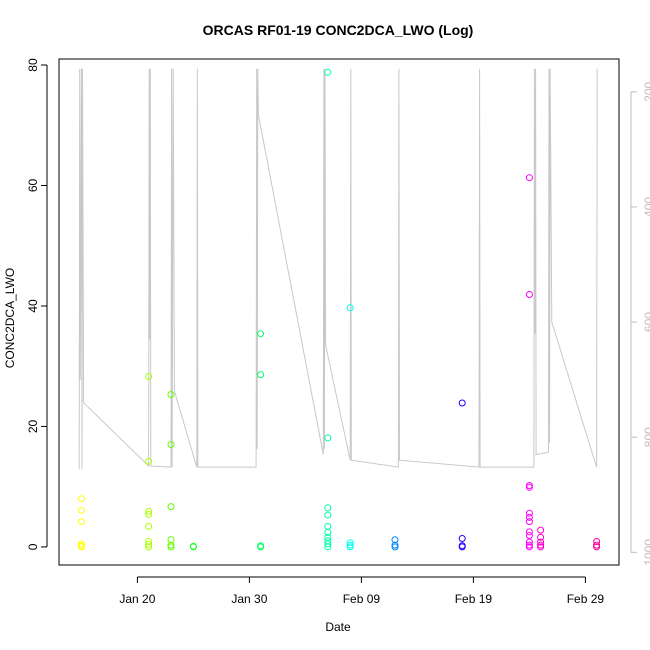 The height and width of the screenshot is (650, 650). Describe the element at coordinates (646, 322) in the screenshot. I see `y2-tick-label: 600` at that location.